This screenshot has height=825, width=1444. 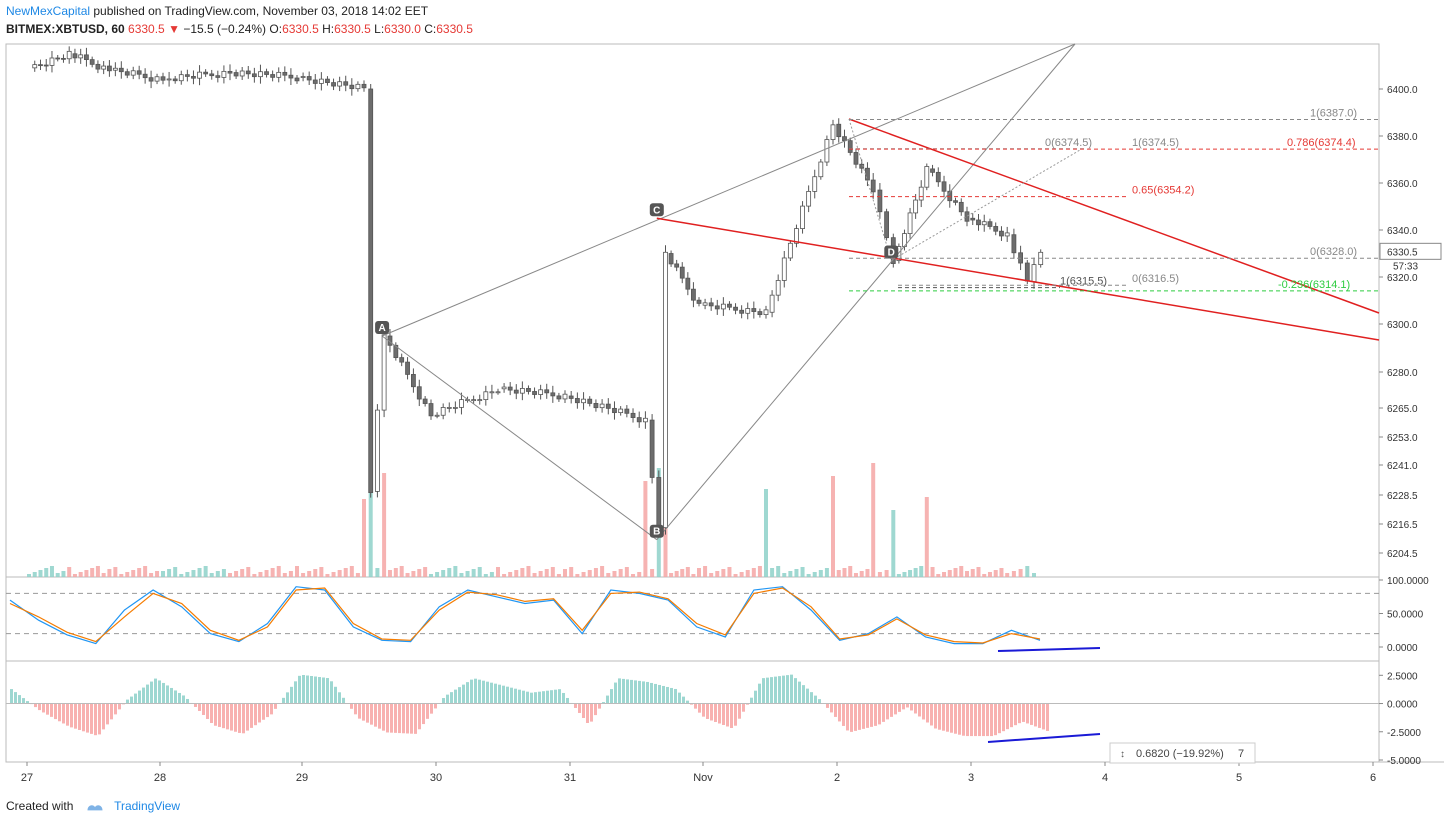 What do you see at coordinates (48, 11) in the screenshot?
I see `publisher-name: NewMexCapital` at bounding box center [48, 11].